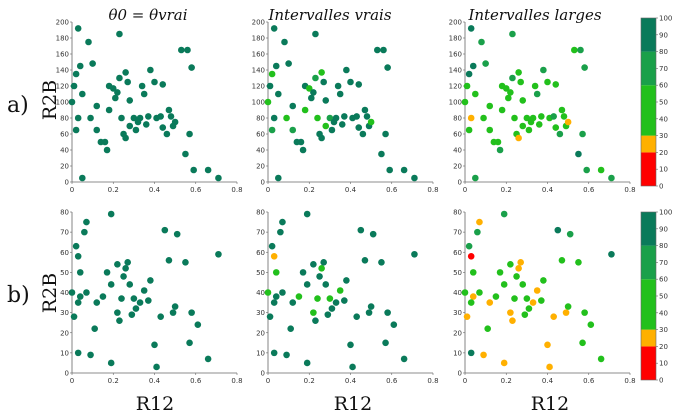 This screenshot has height=415, width=673. What do you see at coordinates (656, 297) in the screenshot?
I see `colorbar-2: 0 10 20 30 40 50 60 70 80 90 100` at bounding box center [656, 297].